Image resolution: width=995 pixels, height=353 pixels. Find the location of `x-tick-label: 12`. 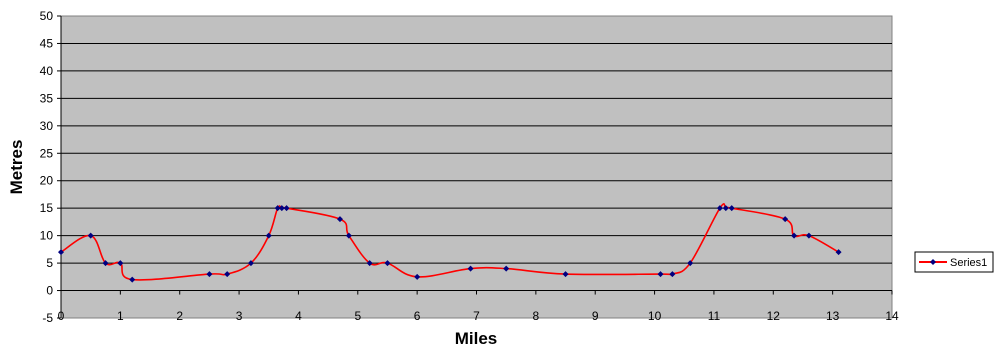

x-tick-label: 12 is located at coordinates (774, 316).